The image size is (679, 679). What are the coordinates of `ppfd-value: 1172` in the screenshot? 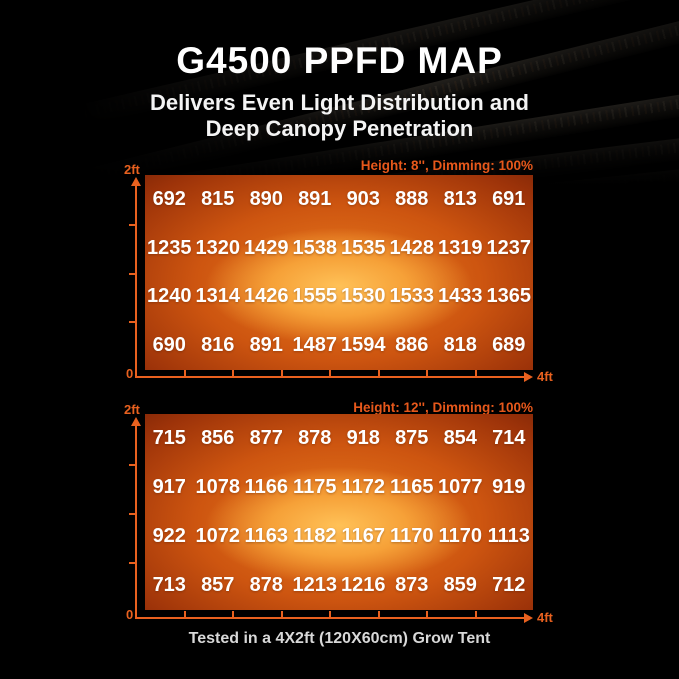 It's located at (363, 487).